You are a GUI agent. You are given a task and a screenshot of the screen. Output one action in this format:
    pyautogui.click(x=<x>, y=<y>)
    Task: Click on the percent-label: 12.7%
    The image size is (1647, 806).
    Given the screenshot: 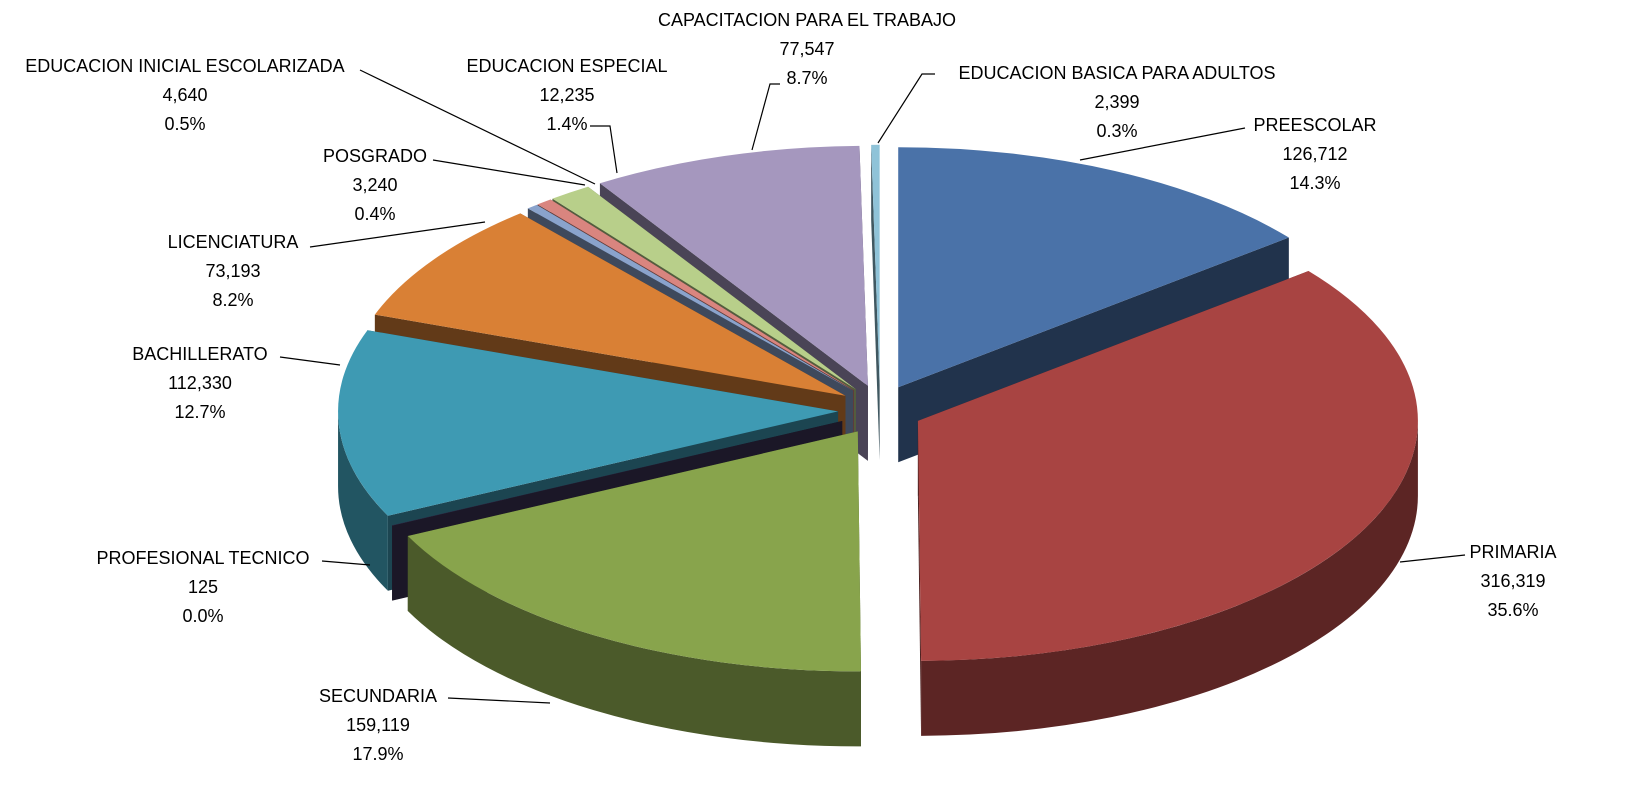 What is the action you would take?
    pyautogui.click(x=199, y=412)
    